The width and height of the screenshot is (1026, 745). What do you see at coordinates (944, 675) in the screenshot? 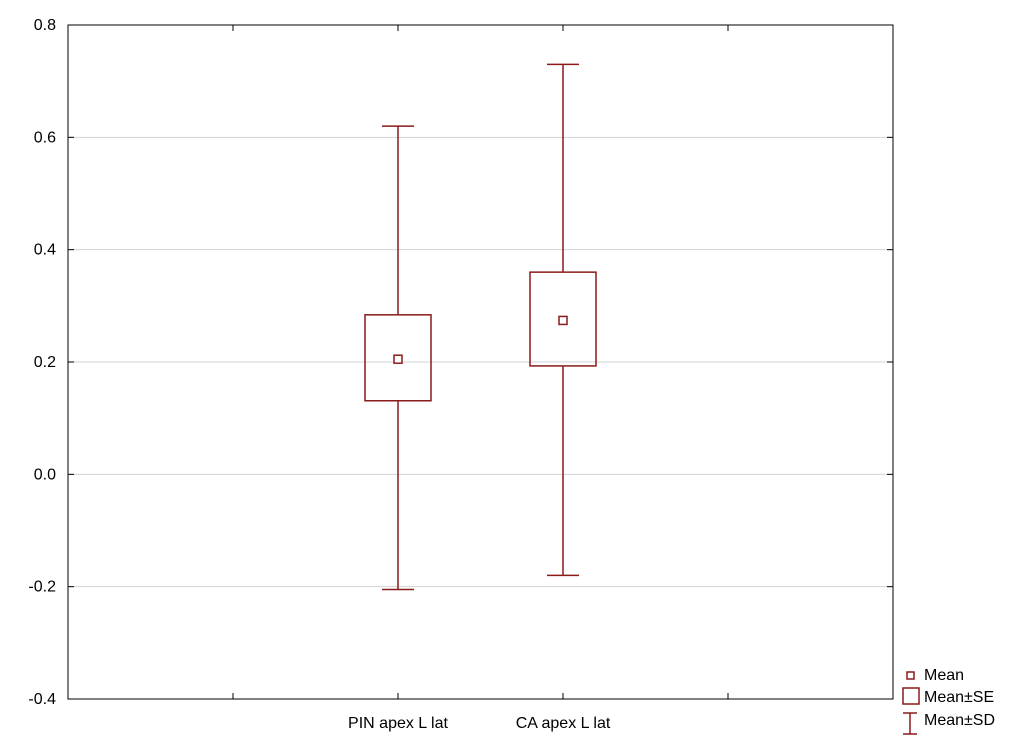
I see `legend-label: Mean` at bounding box center [944, 675].